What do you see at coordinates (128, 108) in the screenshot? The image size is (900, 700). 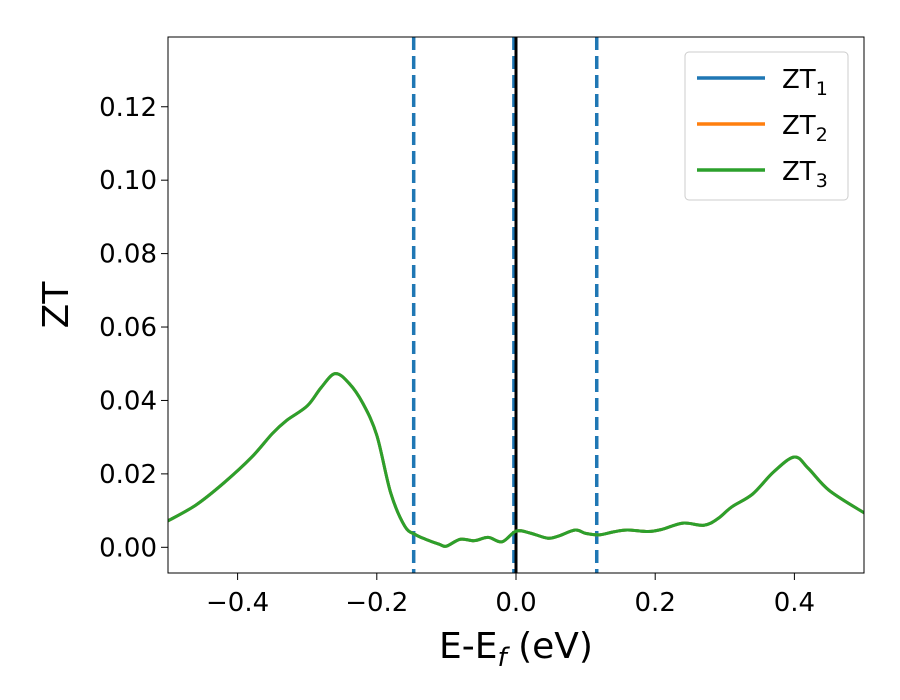 I see `y-tick-label: 0.12` at bounding box center [128, 108].